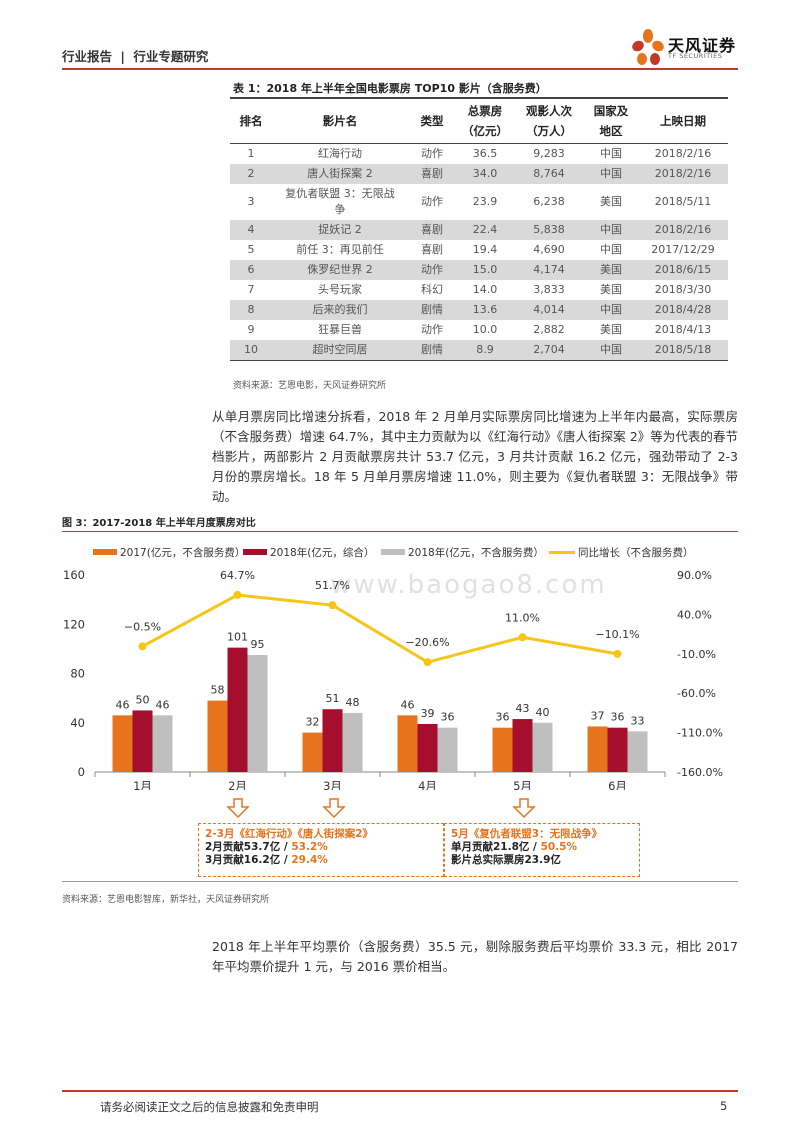  Describe the element at coordinates (251, 120) in the screenshot. I see `col-rank: 排名` at that location.